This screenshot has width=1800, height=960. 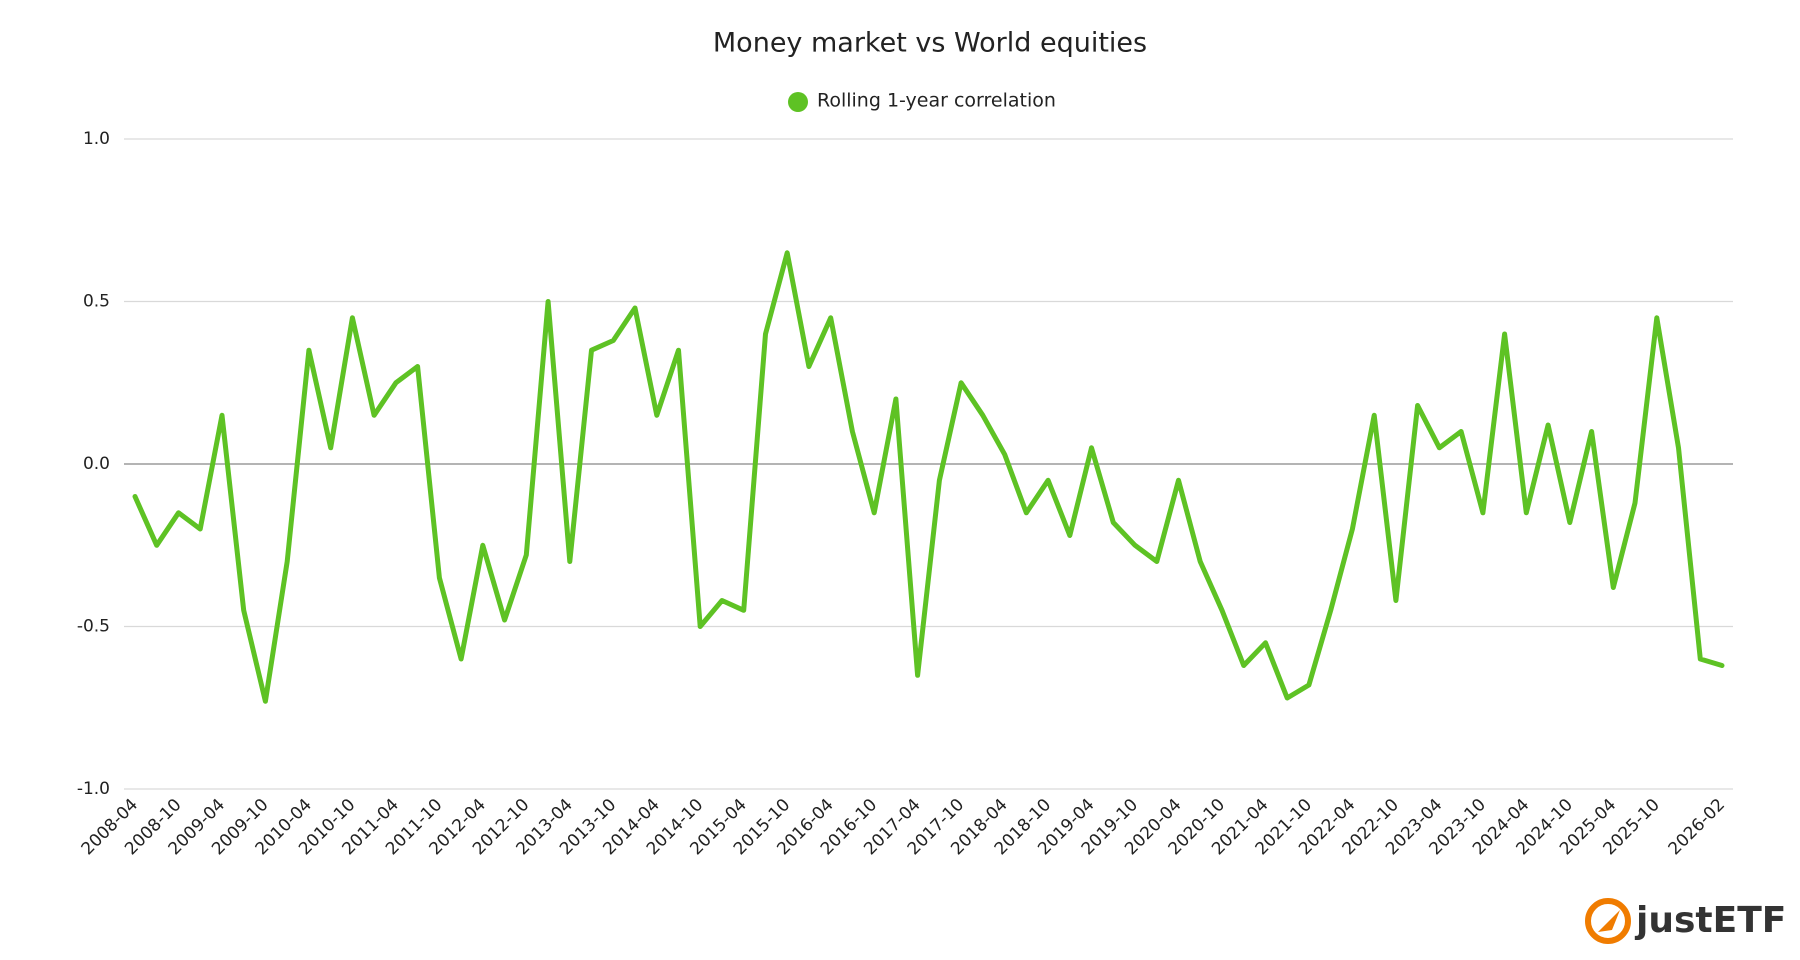 What do you see at coordinates (936, 101) in the screenshot?
I see `legend-label: Rolling 1-year correlation` at bounding box center [936, 101].